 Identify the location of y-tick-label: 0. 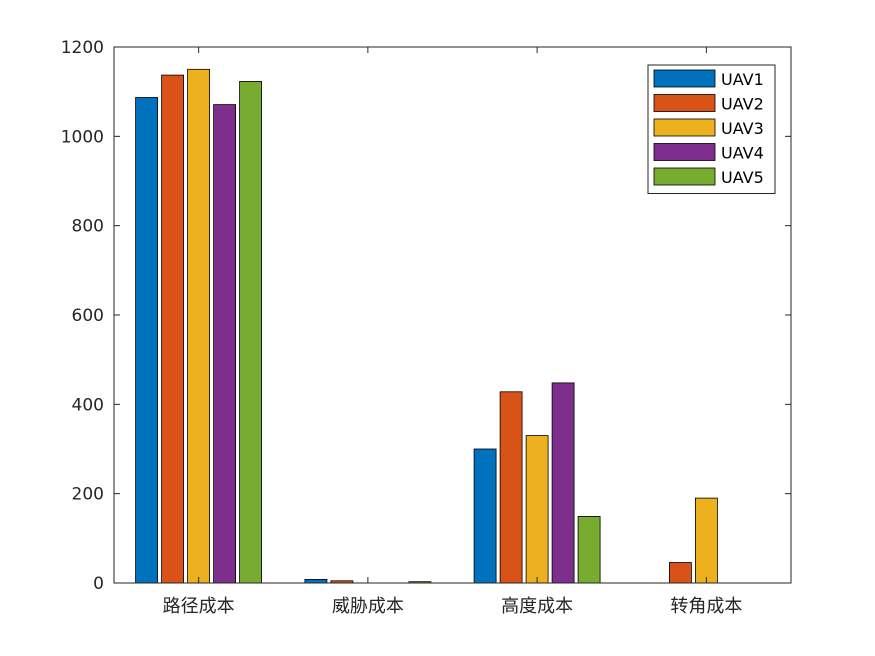
(98, 584).